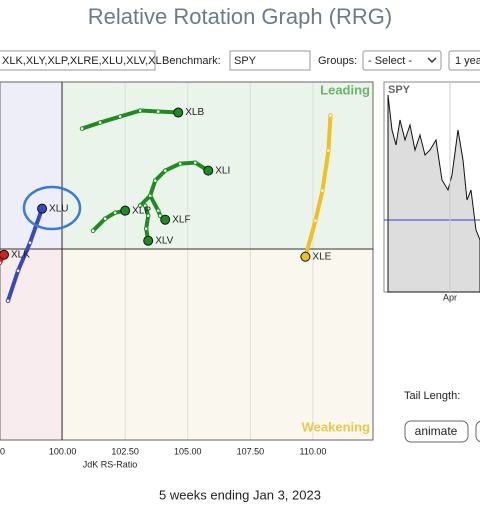 Image resolution: width=480 pixels, height=506 pixels. What do you see at coordinates (251, 451) in the screenshot?
I see `x-tick-label: 107.50` at bounding box center [251, 451].